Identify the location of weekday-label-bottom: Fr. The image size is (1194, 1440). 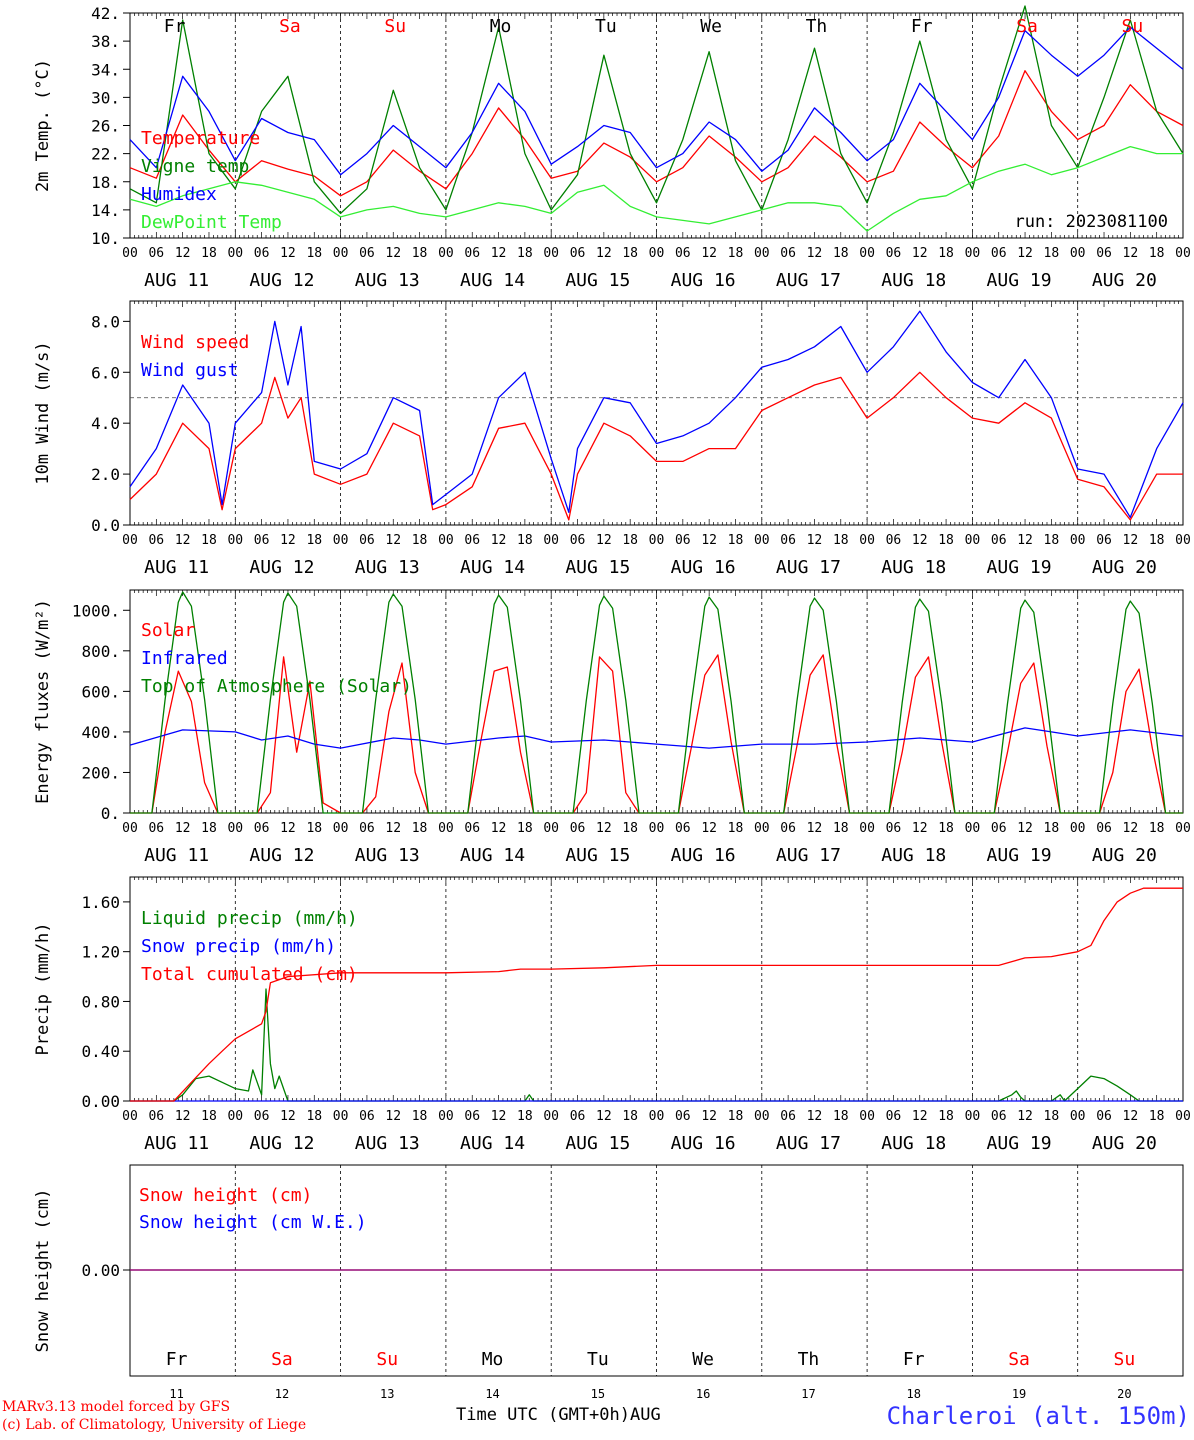
(914, 1359).